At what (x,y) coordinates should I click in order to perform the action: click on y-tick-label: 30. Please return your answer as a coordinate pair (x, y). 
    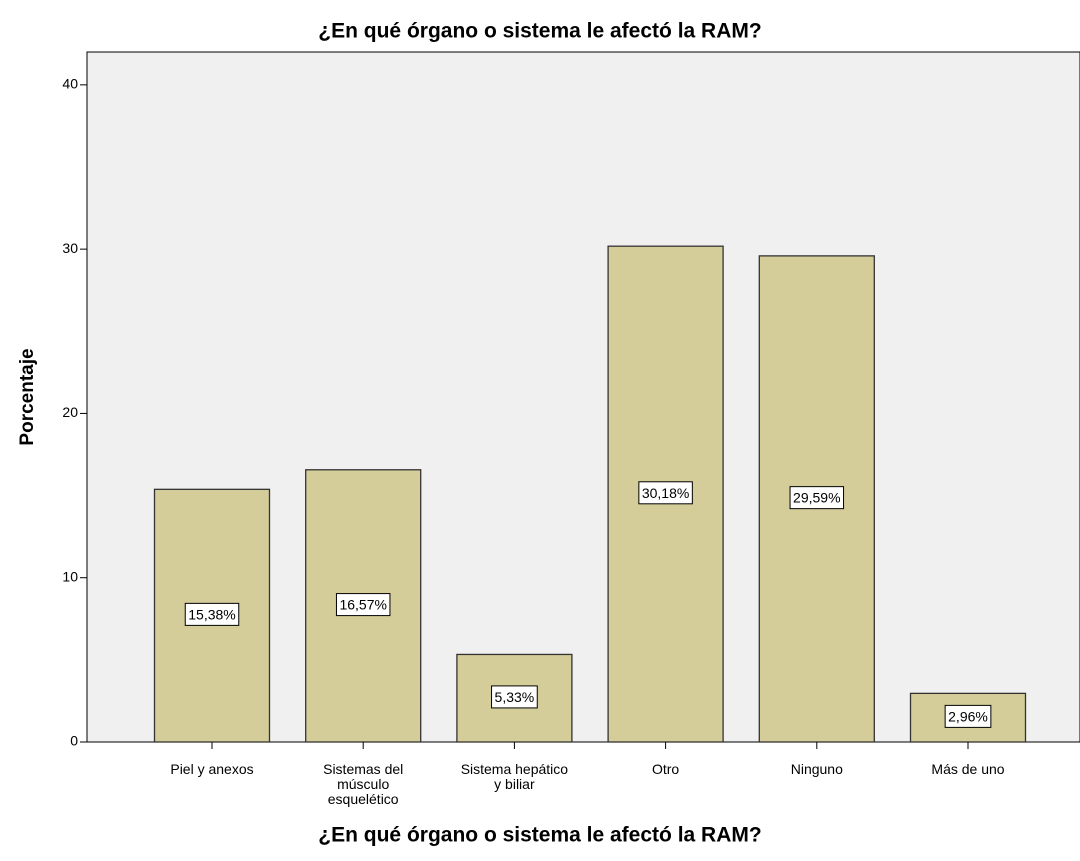
    Looking at the image, I should click on (70, 248).